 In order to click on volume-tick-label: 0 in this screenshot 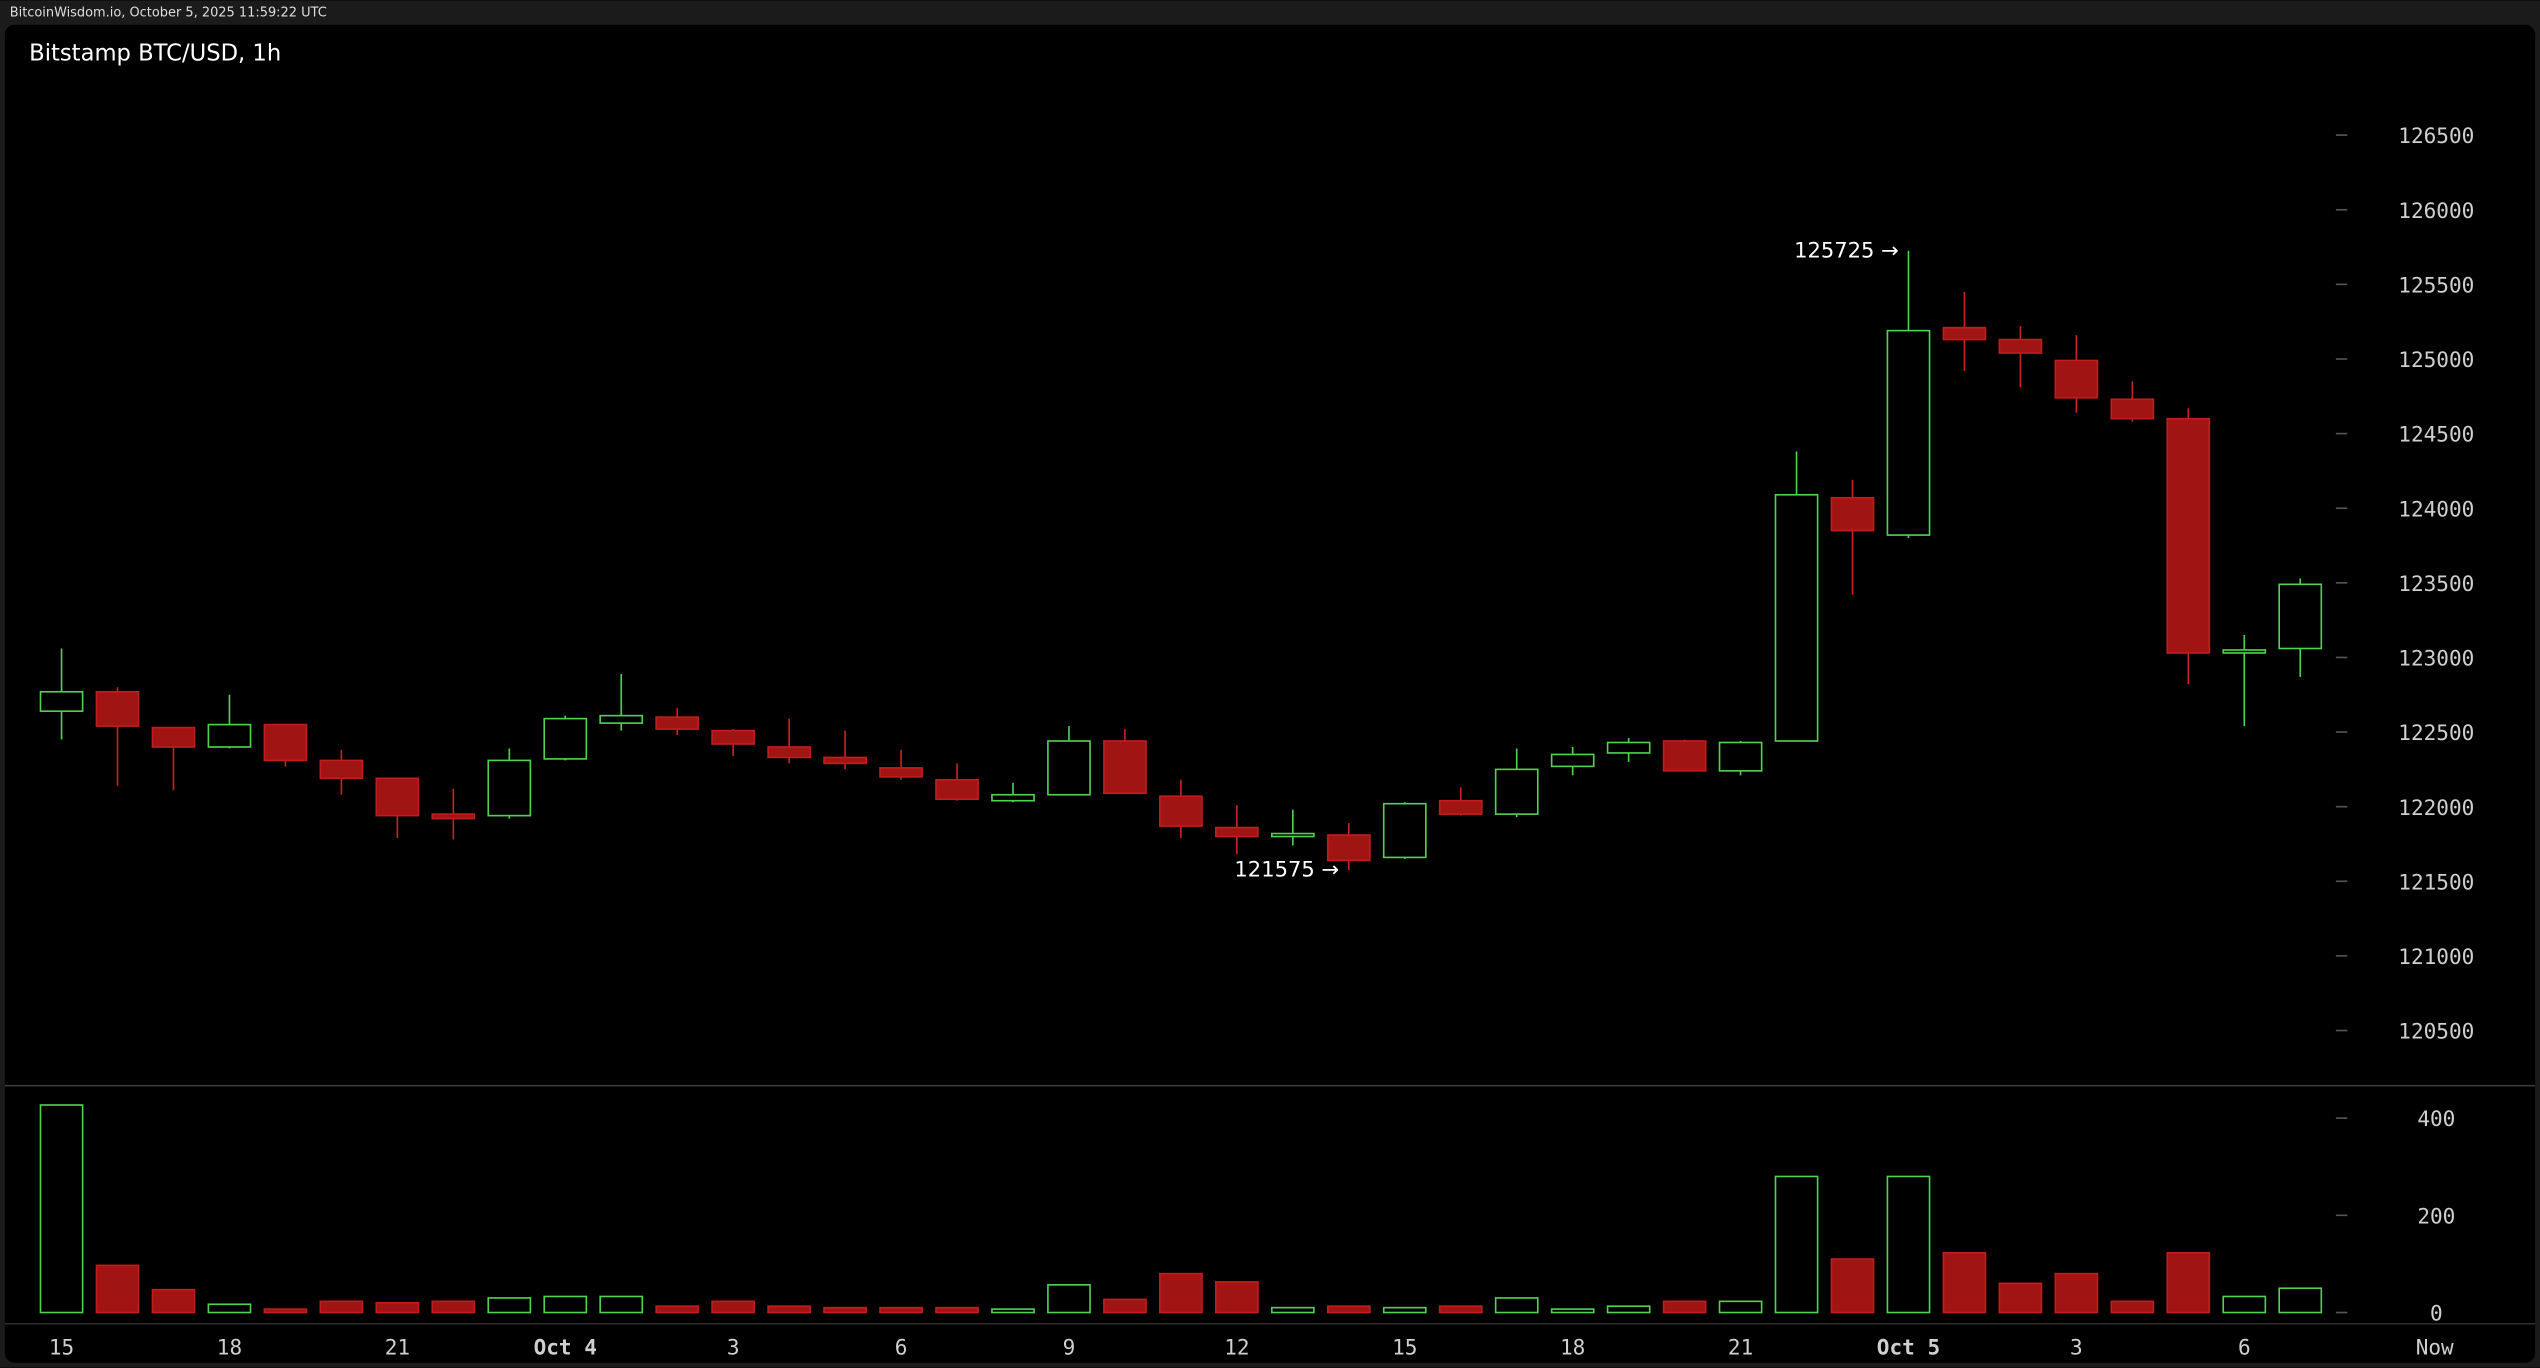, I will do `click(2436, 1313)`.